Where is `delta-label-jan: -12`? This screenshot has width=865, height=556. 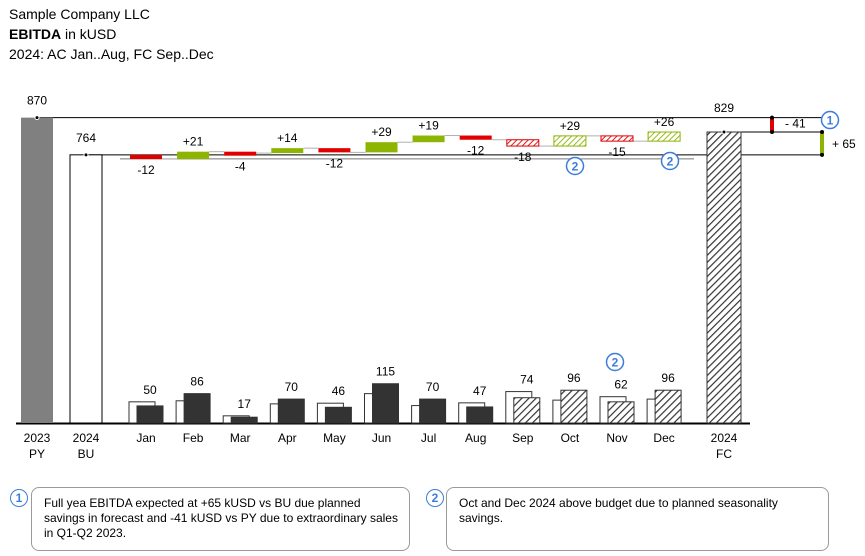 delta-label-jan: -12 is located at coordinates (146, 170).